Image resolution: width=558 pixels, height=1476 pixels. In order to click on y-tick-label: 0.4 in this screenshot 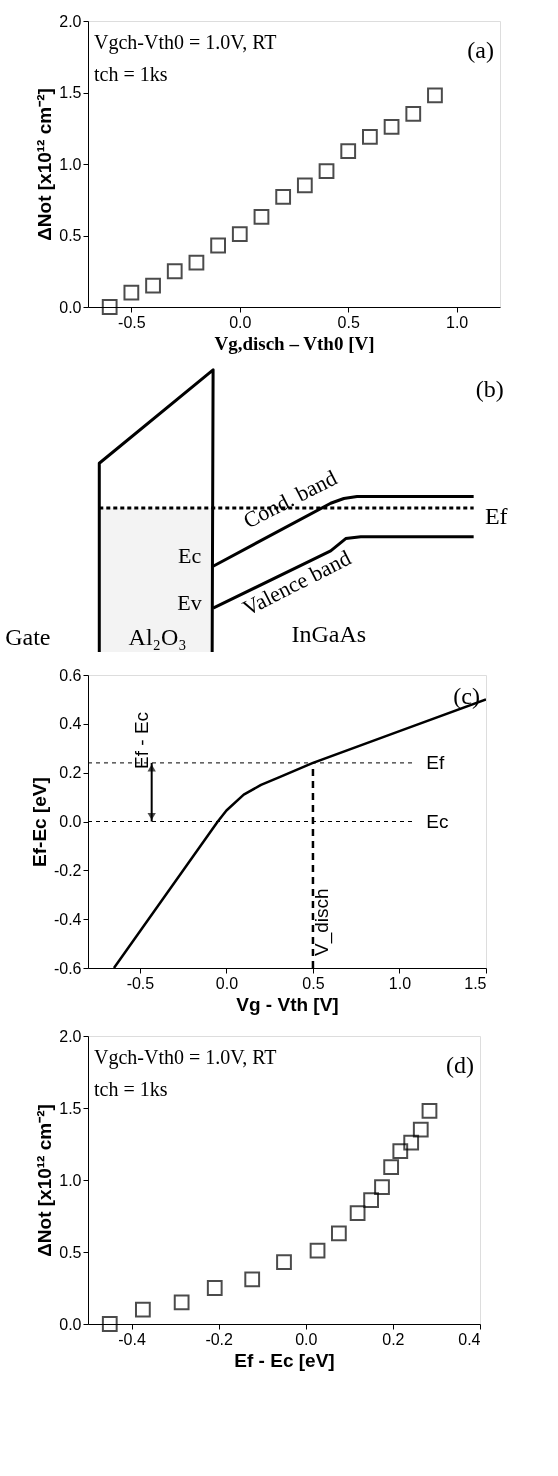, I will do `click(70, 724)`.